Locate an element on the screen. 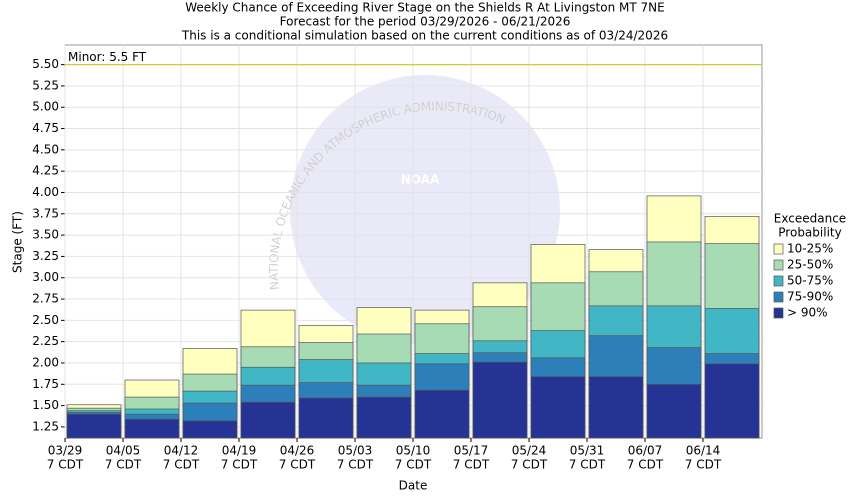 This screenshot has width=850, height=504. y-tick-label: 2.50 is located at coordinates (45, 320).